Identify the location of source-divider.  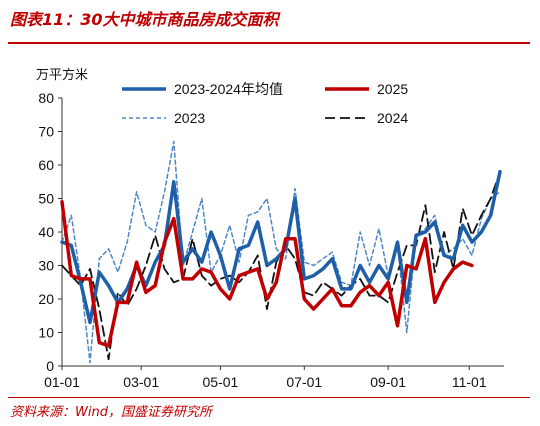
(269, 397).